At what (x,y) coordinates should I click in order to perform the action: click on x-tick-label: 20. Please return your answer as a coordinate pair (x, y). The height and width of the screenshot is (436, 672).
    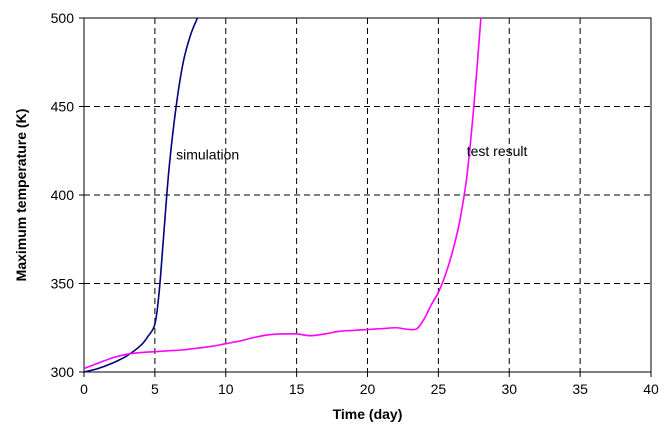
    Looking at the image, I should click on (368, 389).